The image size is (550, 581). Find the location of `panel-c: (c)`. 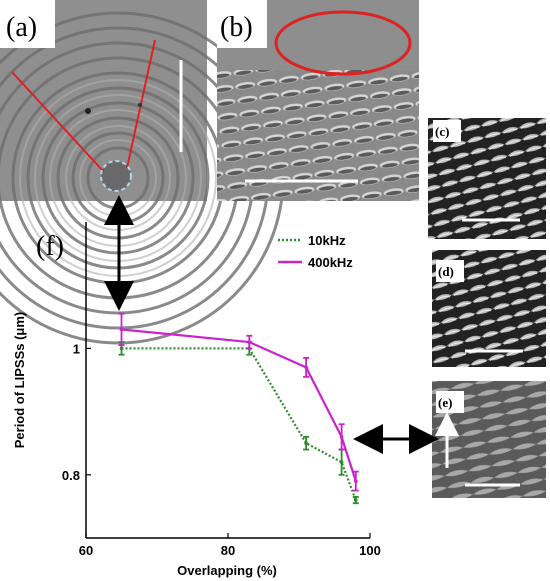

panel-c: (c) is located at coordinates (487, 178).